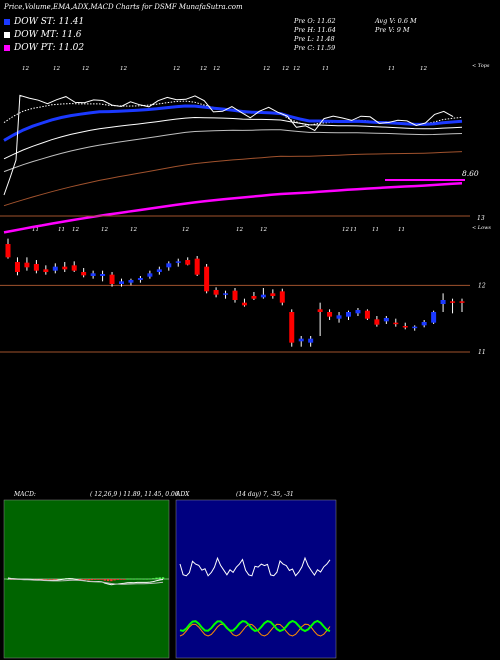 Image resolution: width=500 pixels, height=660 pixels. I want to click on stat-avg-volume: Avg V: 0.6 M, so click(396, 21).